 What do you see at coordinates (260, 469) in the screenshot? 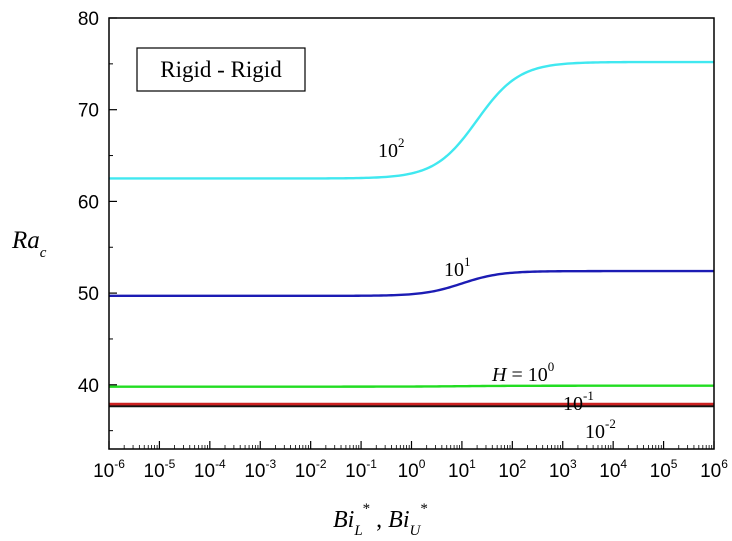
I see `x-tick-label: 10⁻³` at bounding box center [260, 469].